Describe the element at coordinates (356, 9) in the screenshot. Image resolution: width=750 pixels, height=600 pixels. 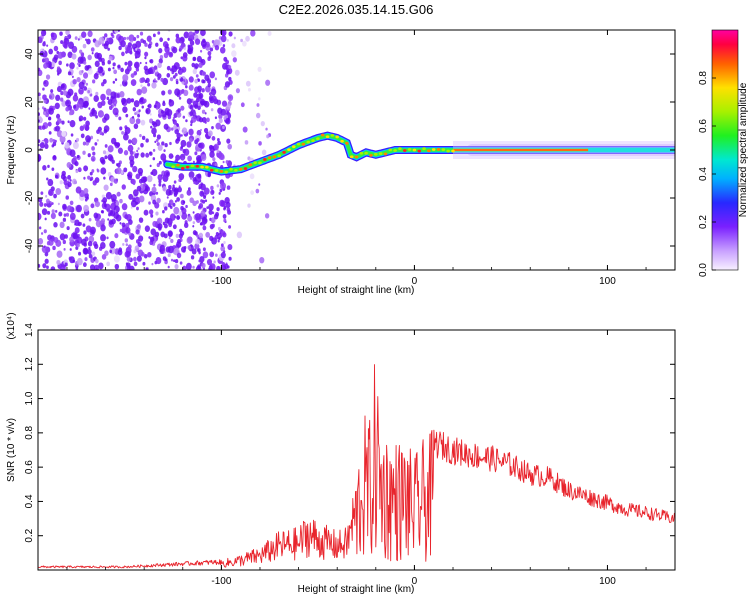
I see `figure-title: C2E2.2026.035.14.15.G06` at that location.